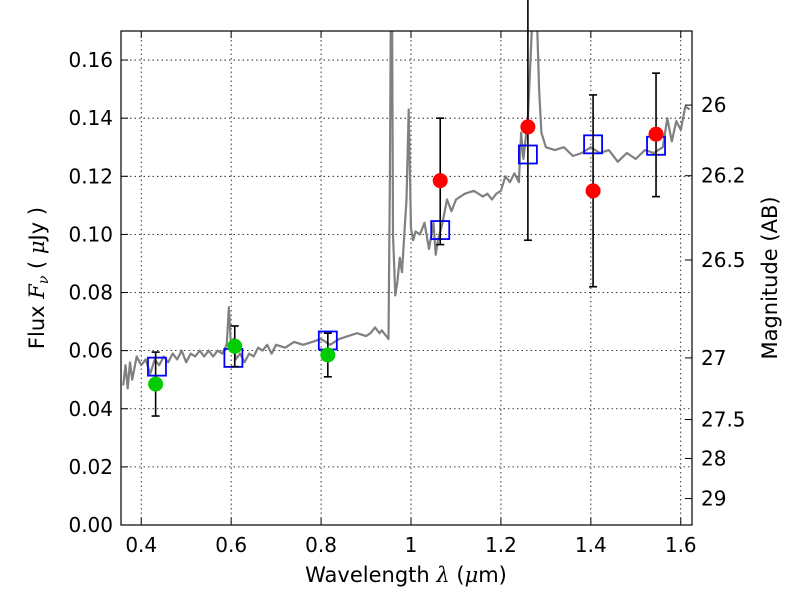 This screenshot has height=600, width=800. Describe the element at coordinates (90, 293) in the screenshot. I see `y-tick-label: 0.08` at that location.